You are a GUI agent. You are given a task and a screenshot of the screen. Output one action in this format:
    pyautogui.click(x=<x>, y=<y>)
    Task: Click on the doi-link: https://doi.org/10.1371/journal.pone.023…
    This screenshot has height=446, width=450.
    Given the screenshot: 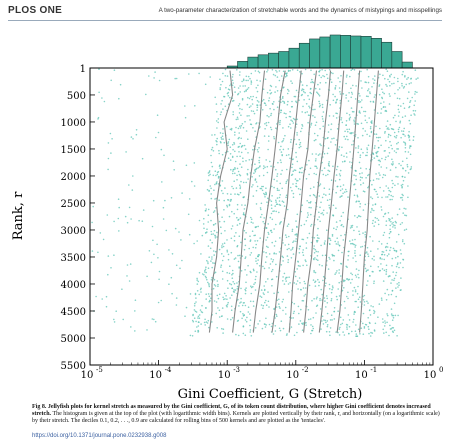 What is the action you would take?
    pyautogui.click(x=99, y=436)
    